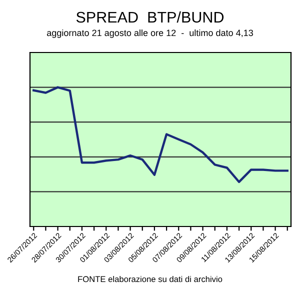 This screenshot has width=300, height=300. What do you see at coordinates (150, 33) in the screenshot?
I see `chart-subtitle: aggiornato 21 agosto alle ore 12 - ultimo dato 4,13` at bounding box center [150, 33].